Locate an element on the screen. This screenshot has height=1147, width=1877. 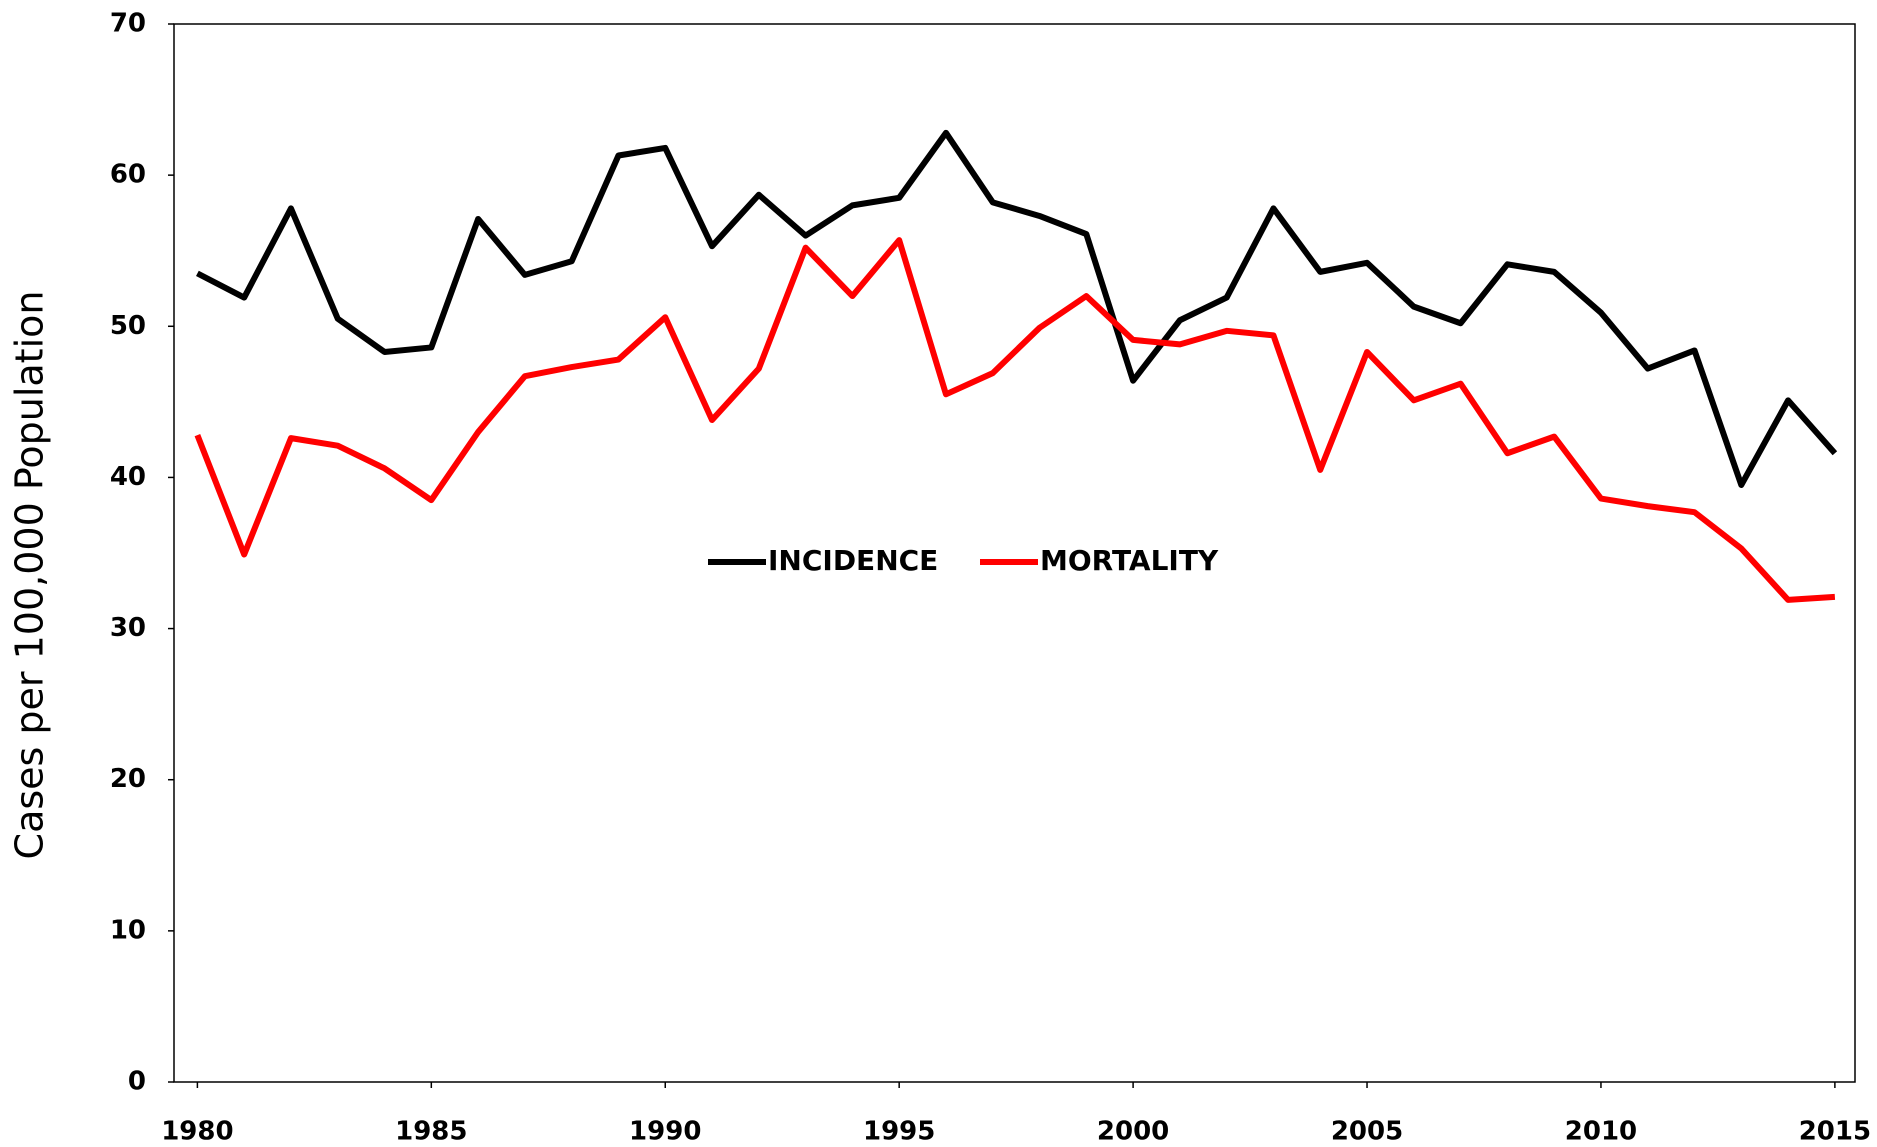
y-tick-label: 50 is located at coordinates (128, 326).